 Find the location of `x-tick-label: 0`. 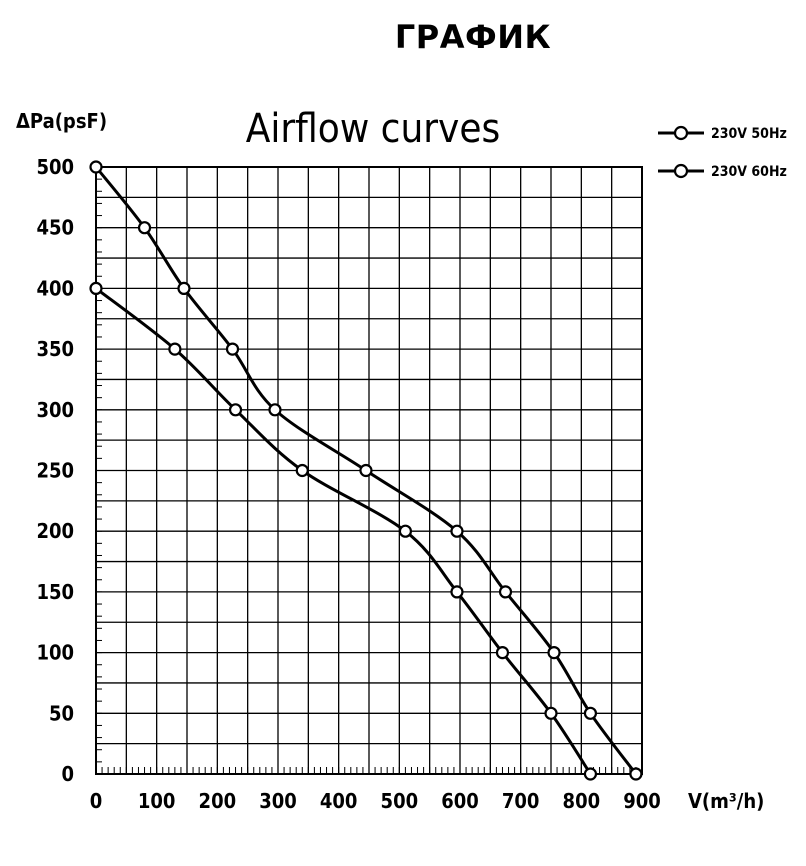

x-tick-label: 0 is located at coordinates (96, 801).